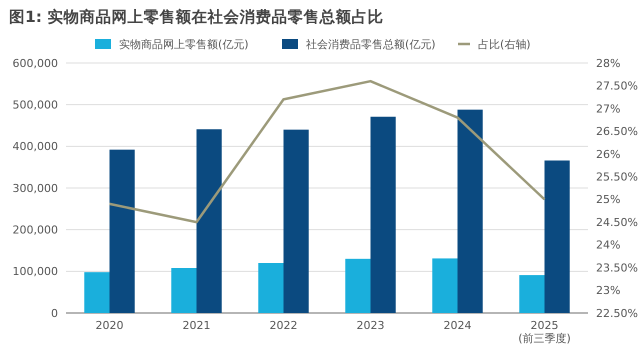 The height and width of the screenshot is (344, 640). I want to click on x-tick-label: 2021, so click(196, 325).